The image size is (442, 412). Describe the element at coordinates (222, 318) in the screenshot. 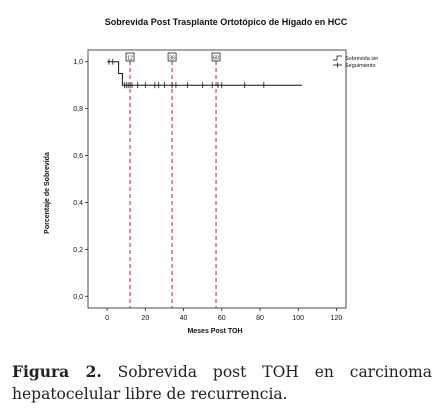

I see `x-tick-label: 60` at that location.